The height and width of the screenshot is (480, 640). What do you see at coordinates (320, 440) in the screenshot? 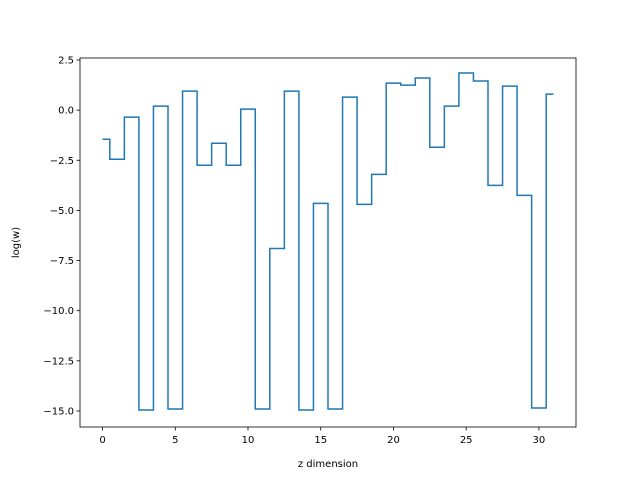
I see `x-tick-label: 15` at bounding box center [320, 440].